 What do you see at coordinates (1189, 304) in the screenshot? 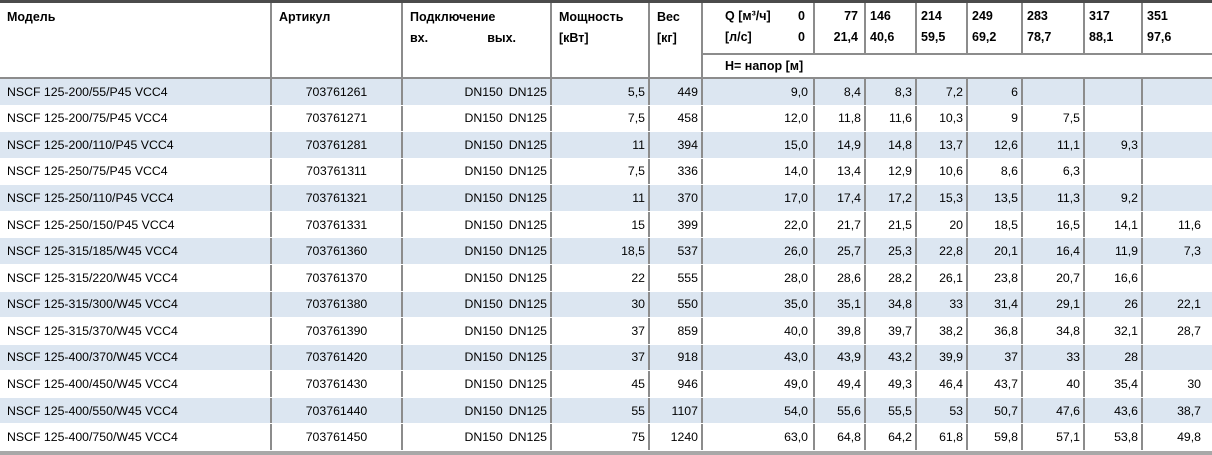
I see `head-cell: 22,1` at bounding box center [1189, 304].